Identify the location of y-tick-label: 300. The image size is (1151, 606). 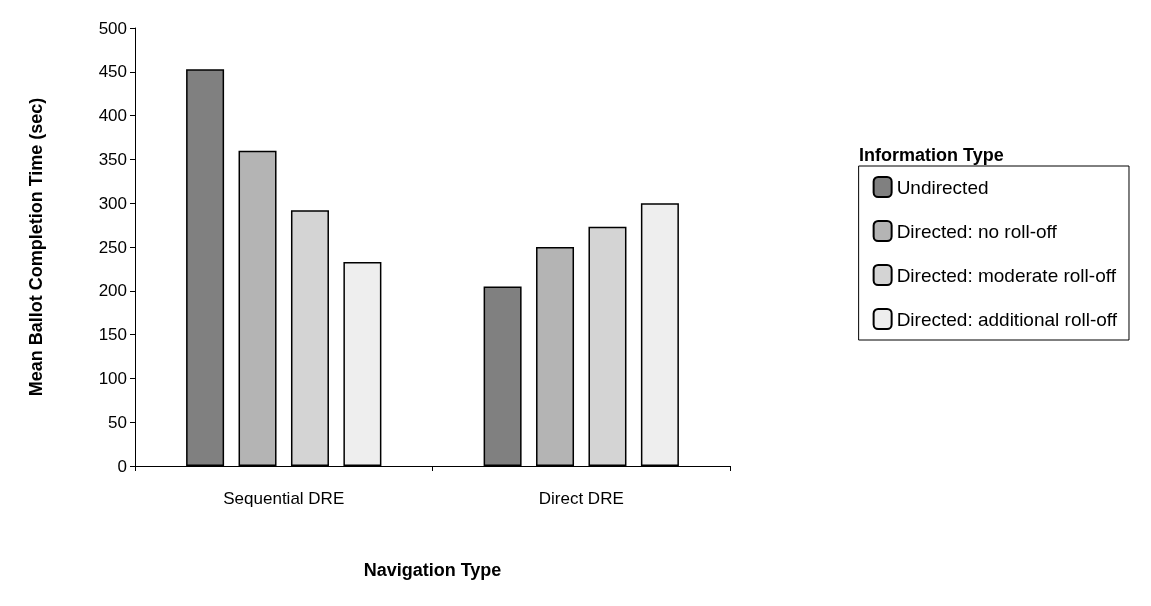
(112, 203).